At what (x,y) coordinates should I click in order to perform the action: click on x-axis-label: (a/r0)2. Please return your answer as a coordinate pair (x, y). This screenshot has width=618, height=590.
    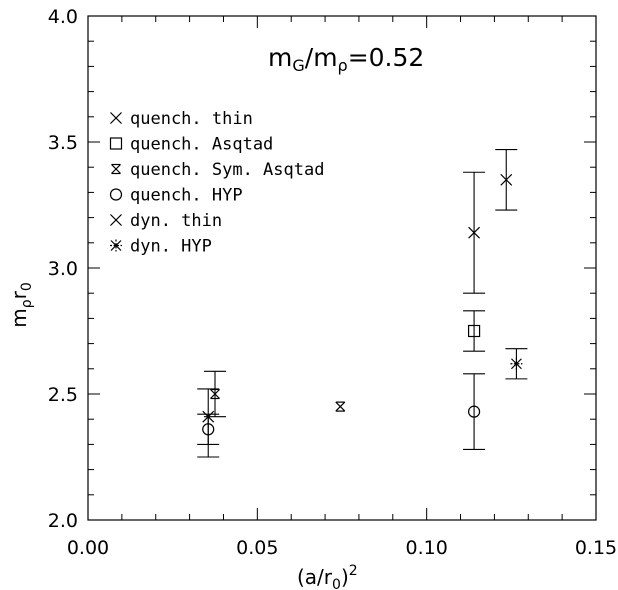
    Looking at the image, I should click on (327, 576).